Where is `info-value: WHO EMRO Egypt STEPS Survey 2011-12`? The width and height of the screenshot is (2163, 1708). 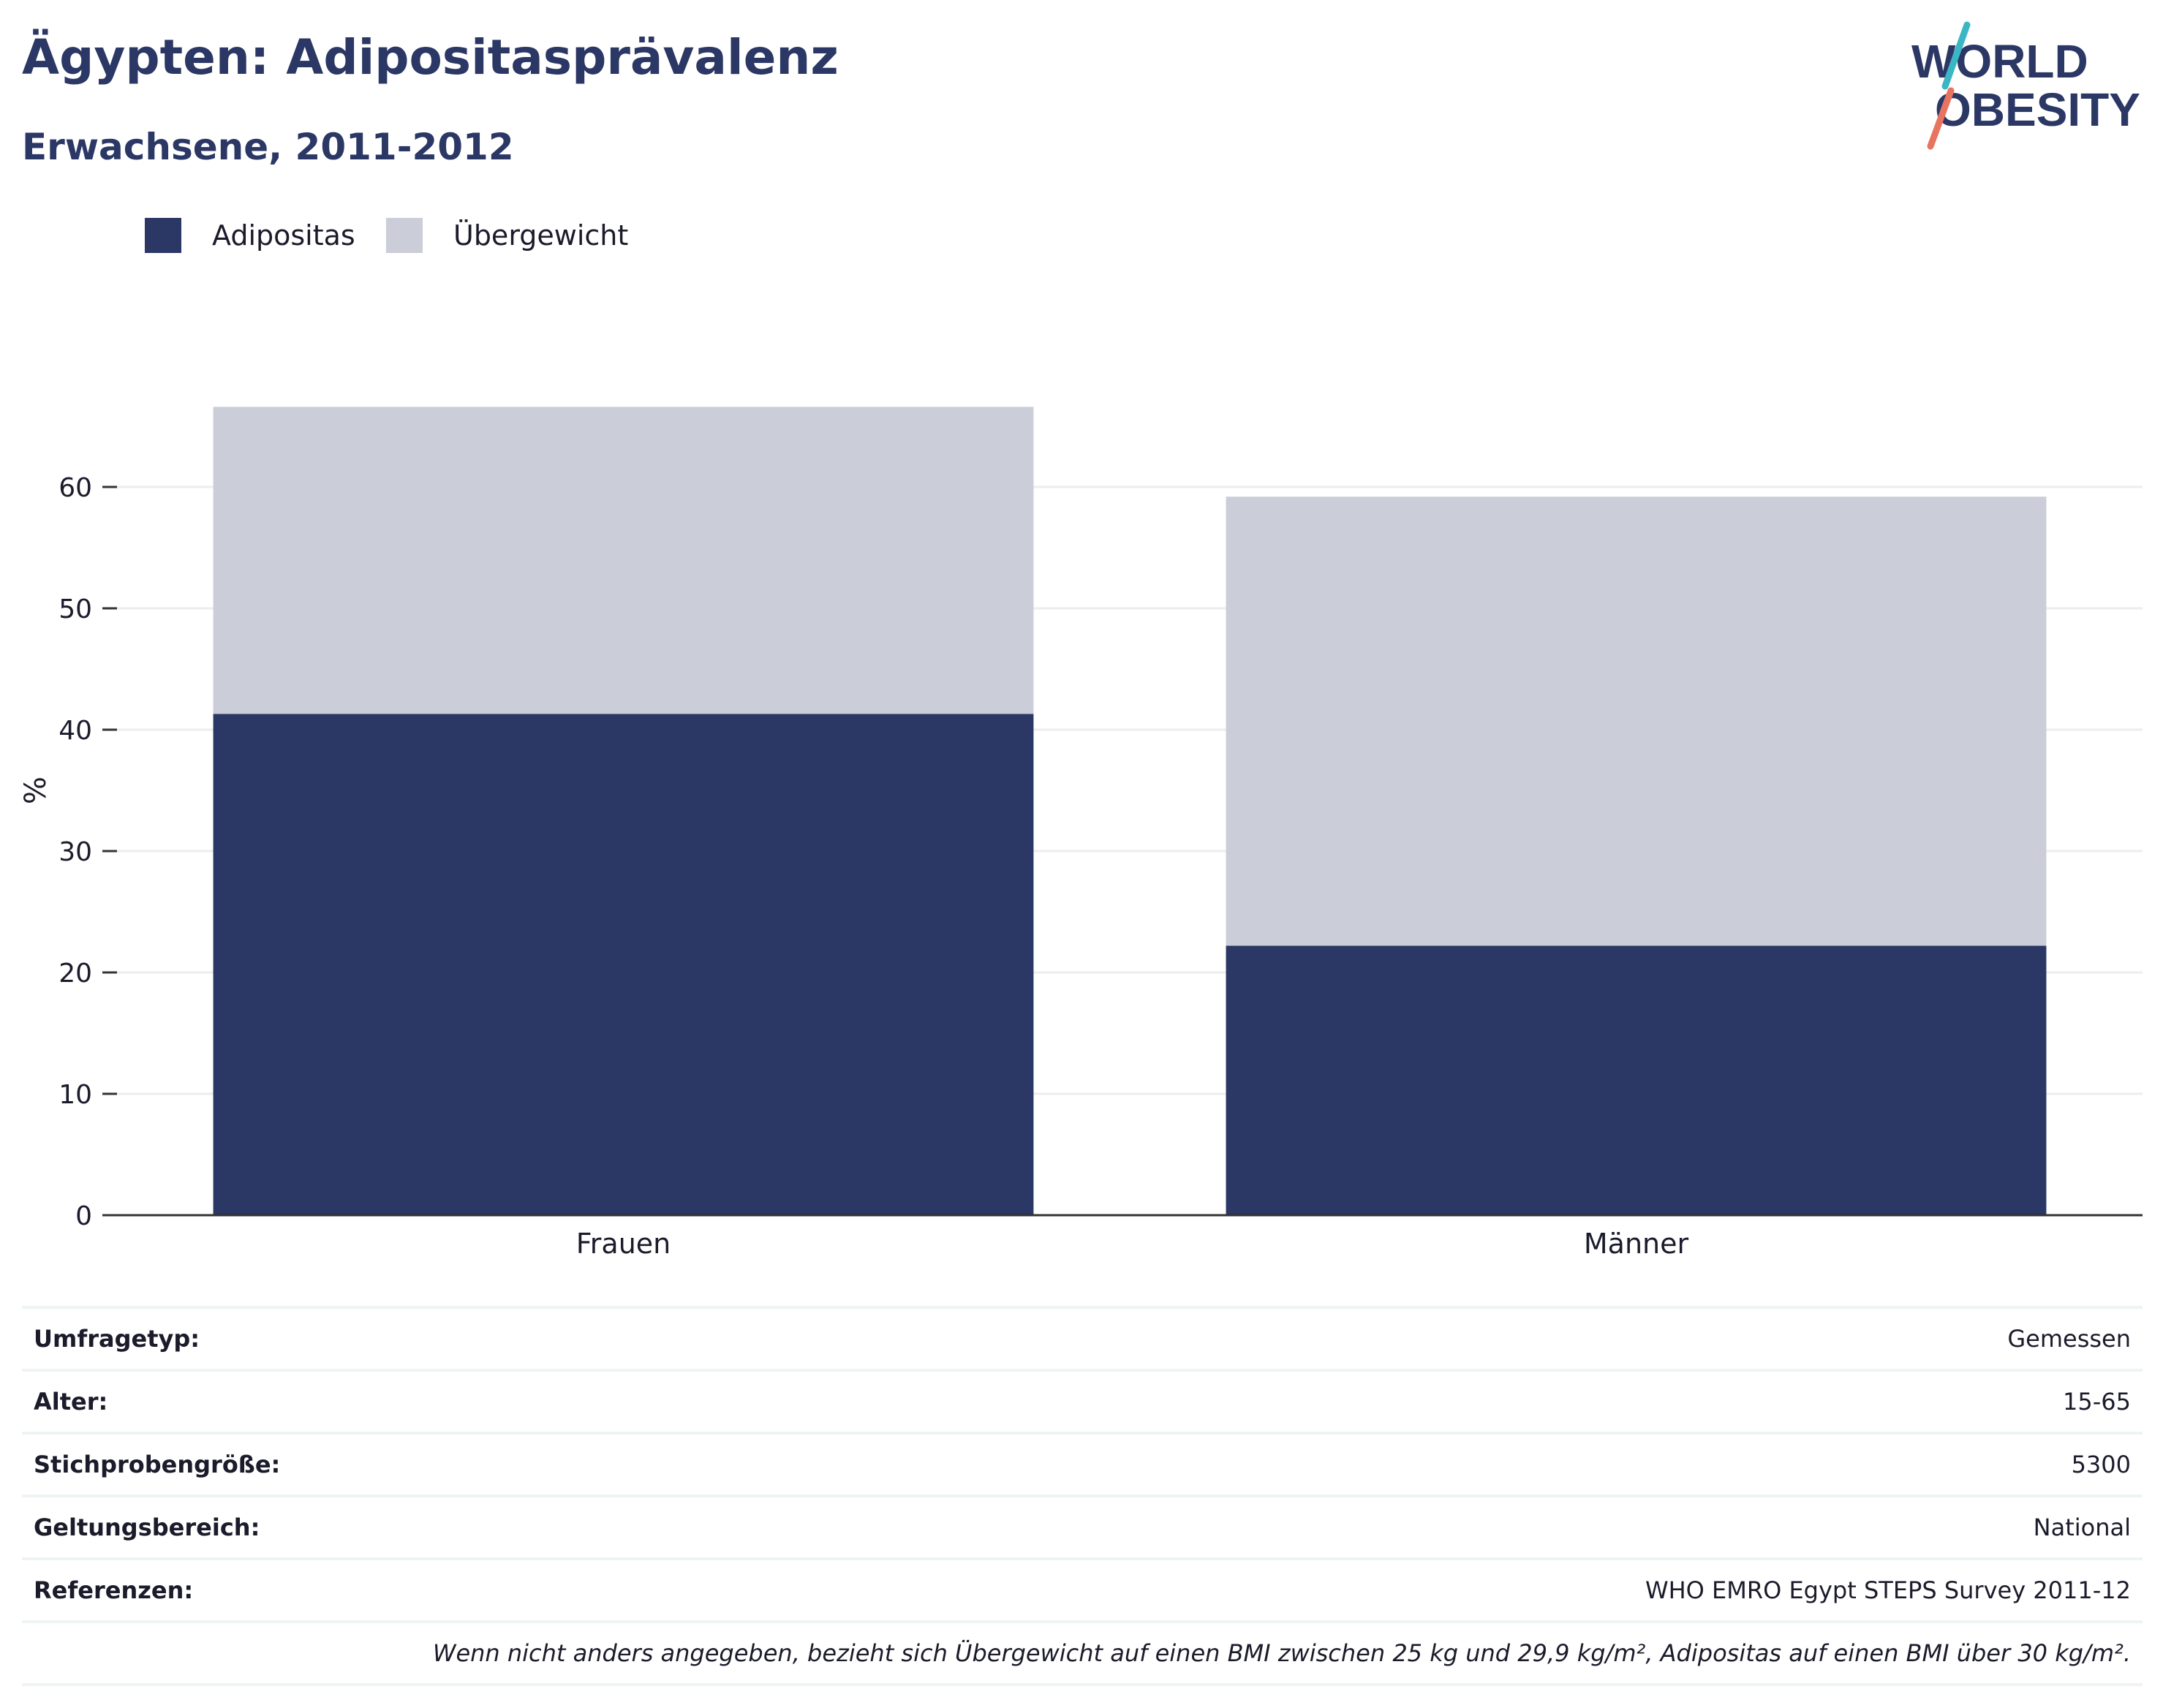
info-value: WHO EMRO Egypt STEPS Survey 2011-12 is located at coordinates (1888, 1590).